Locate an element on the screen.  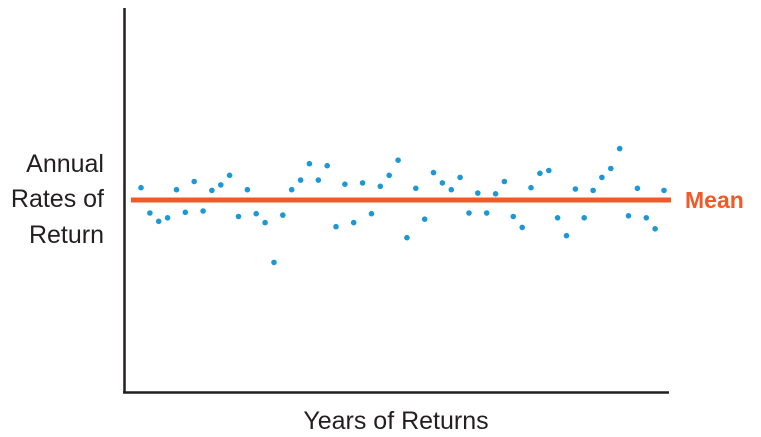
y-axis-label-line-3: Return is located at coordinates (66, 235).